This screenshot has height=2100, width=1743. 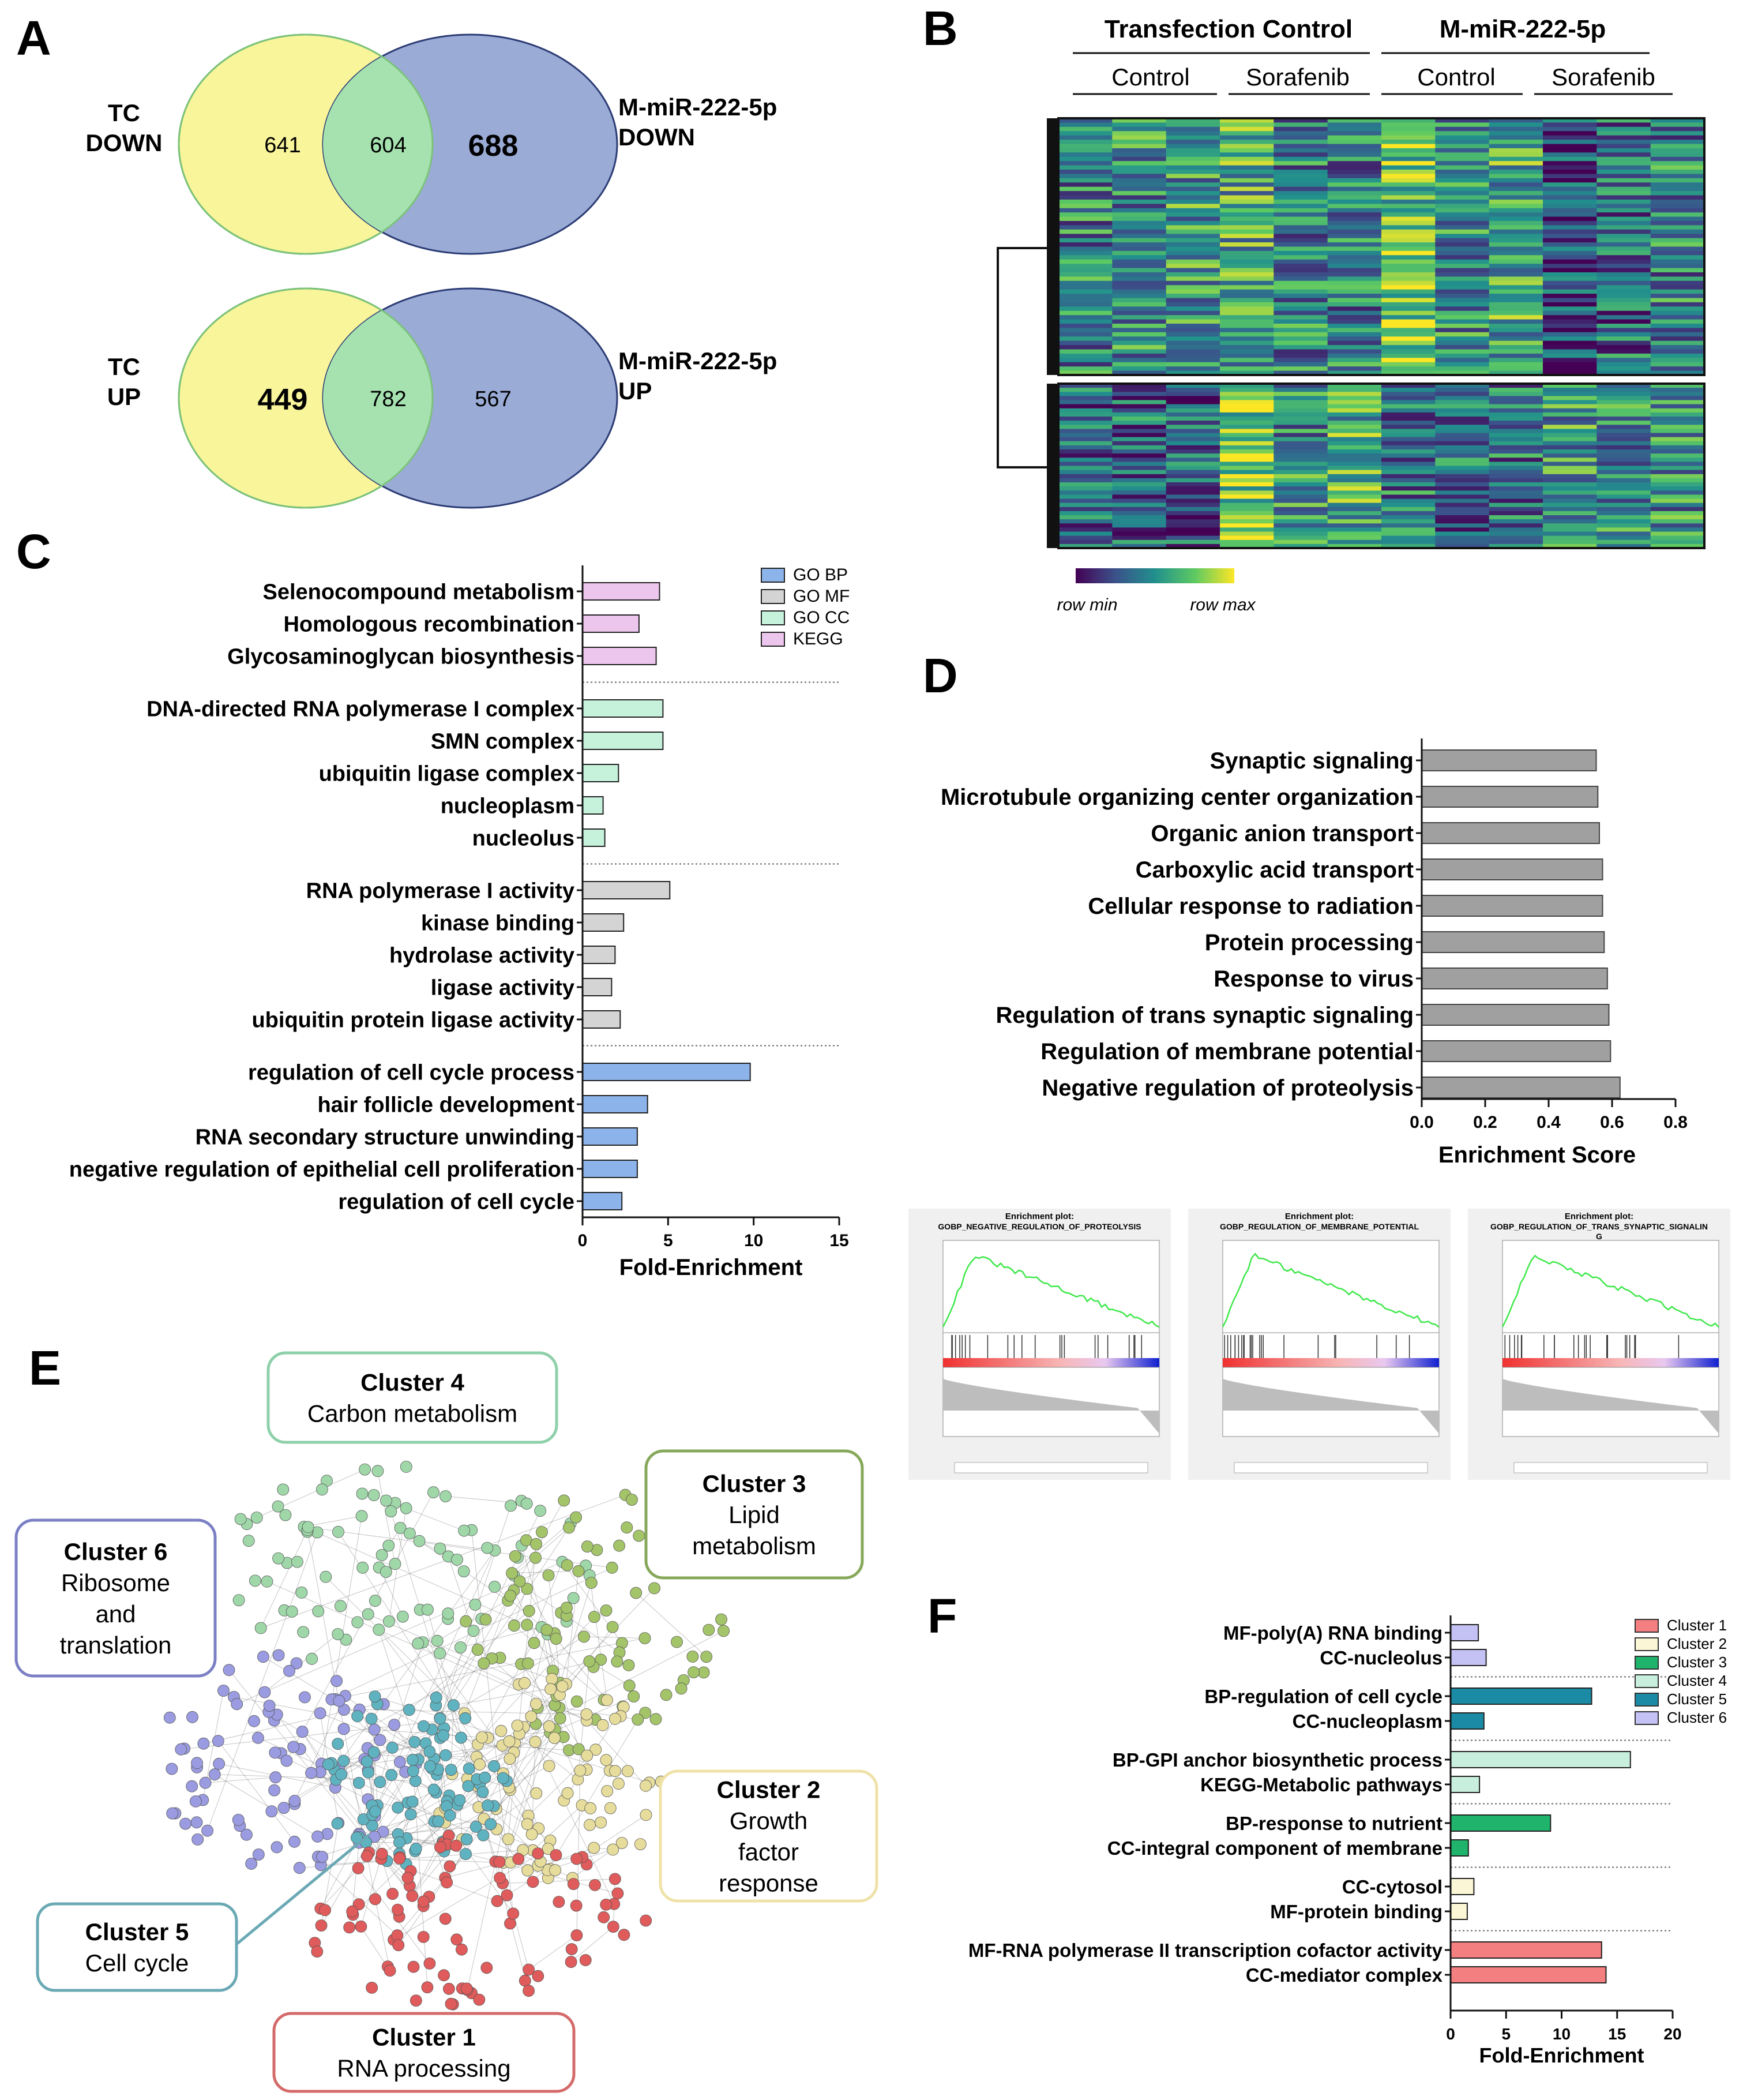 I want to click on cluster-title: Cluster 4, so click(x=412, y=1382).